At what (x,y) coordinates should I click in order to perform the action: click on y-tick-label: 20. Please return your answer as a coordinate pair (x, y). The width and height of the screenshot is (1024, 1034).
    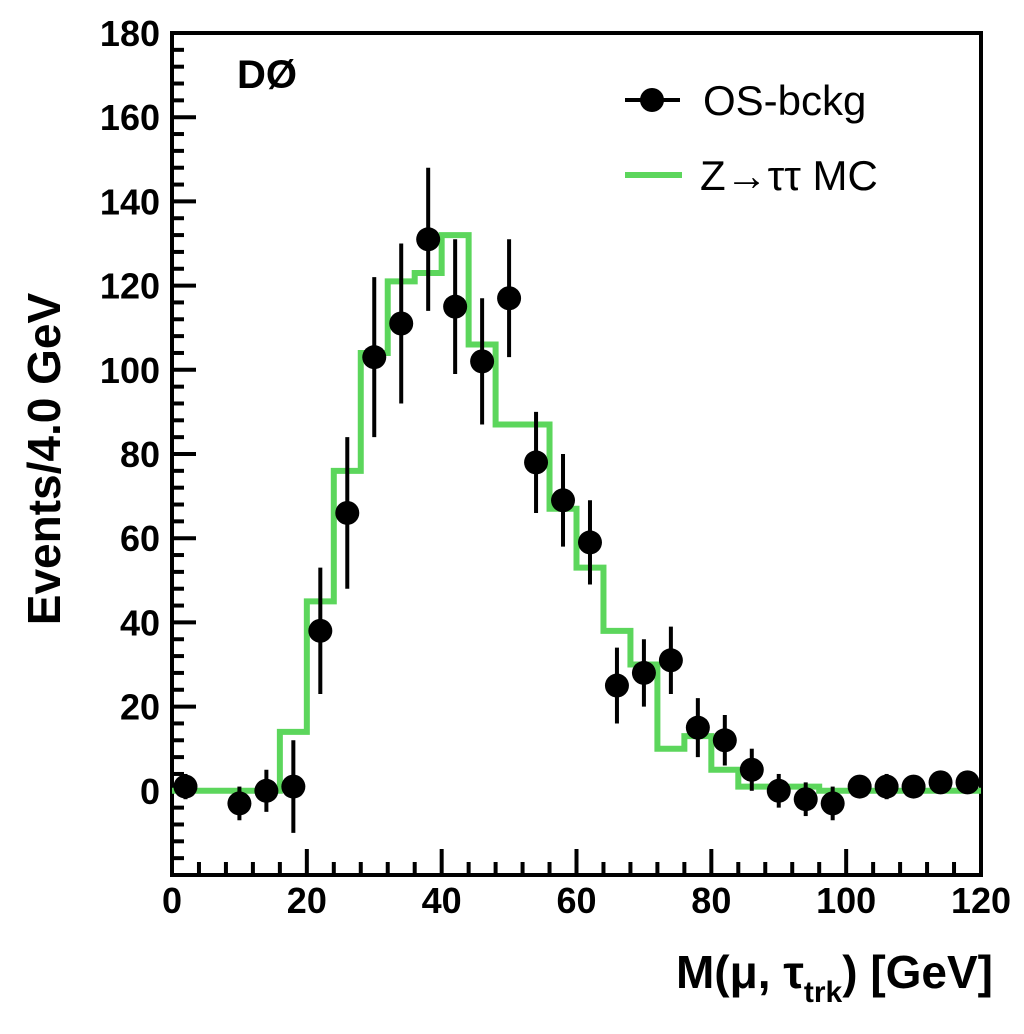
    Looking at the image, I should click on (140, 707).